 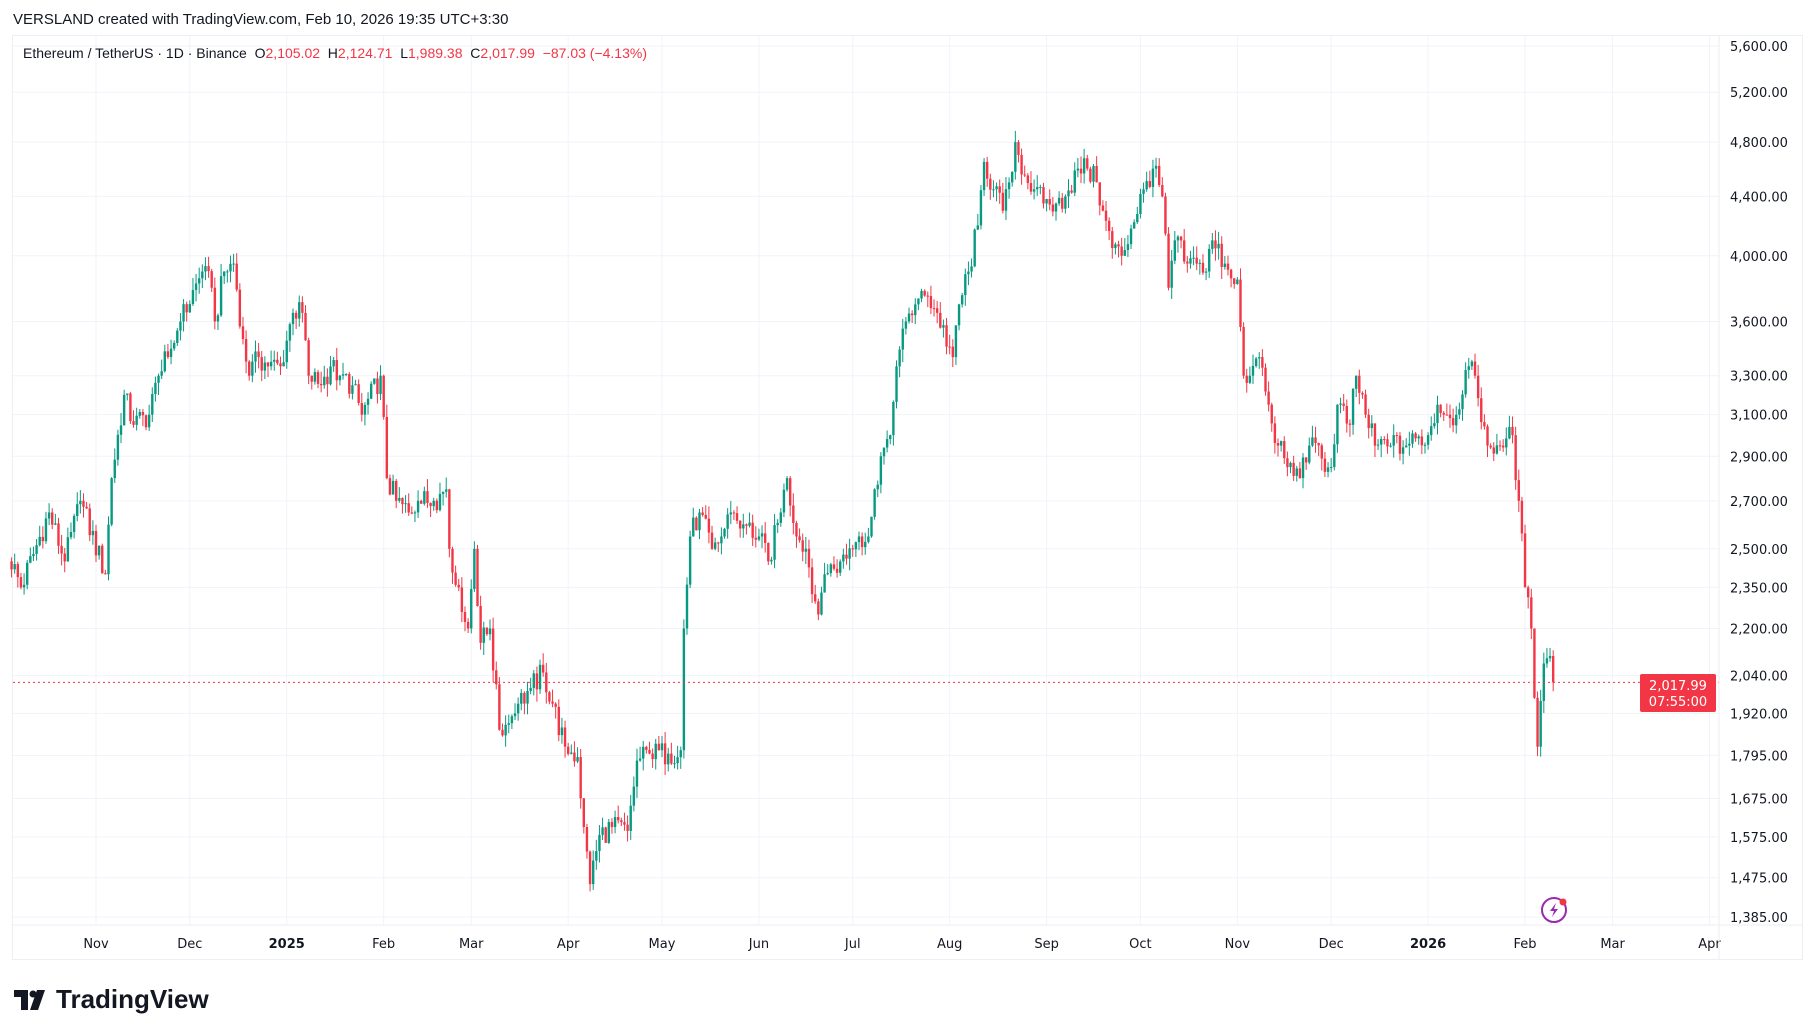 What do you see at coordinates (1759, 879) in the screenshot?
I see `y-tick-label: 1,475.00` at bounding box center [1759, 879].